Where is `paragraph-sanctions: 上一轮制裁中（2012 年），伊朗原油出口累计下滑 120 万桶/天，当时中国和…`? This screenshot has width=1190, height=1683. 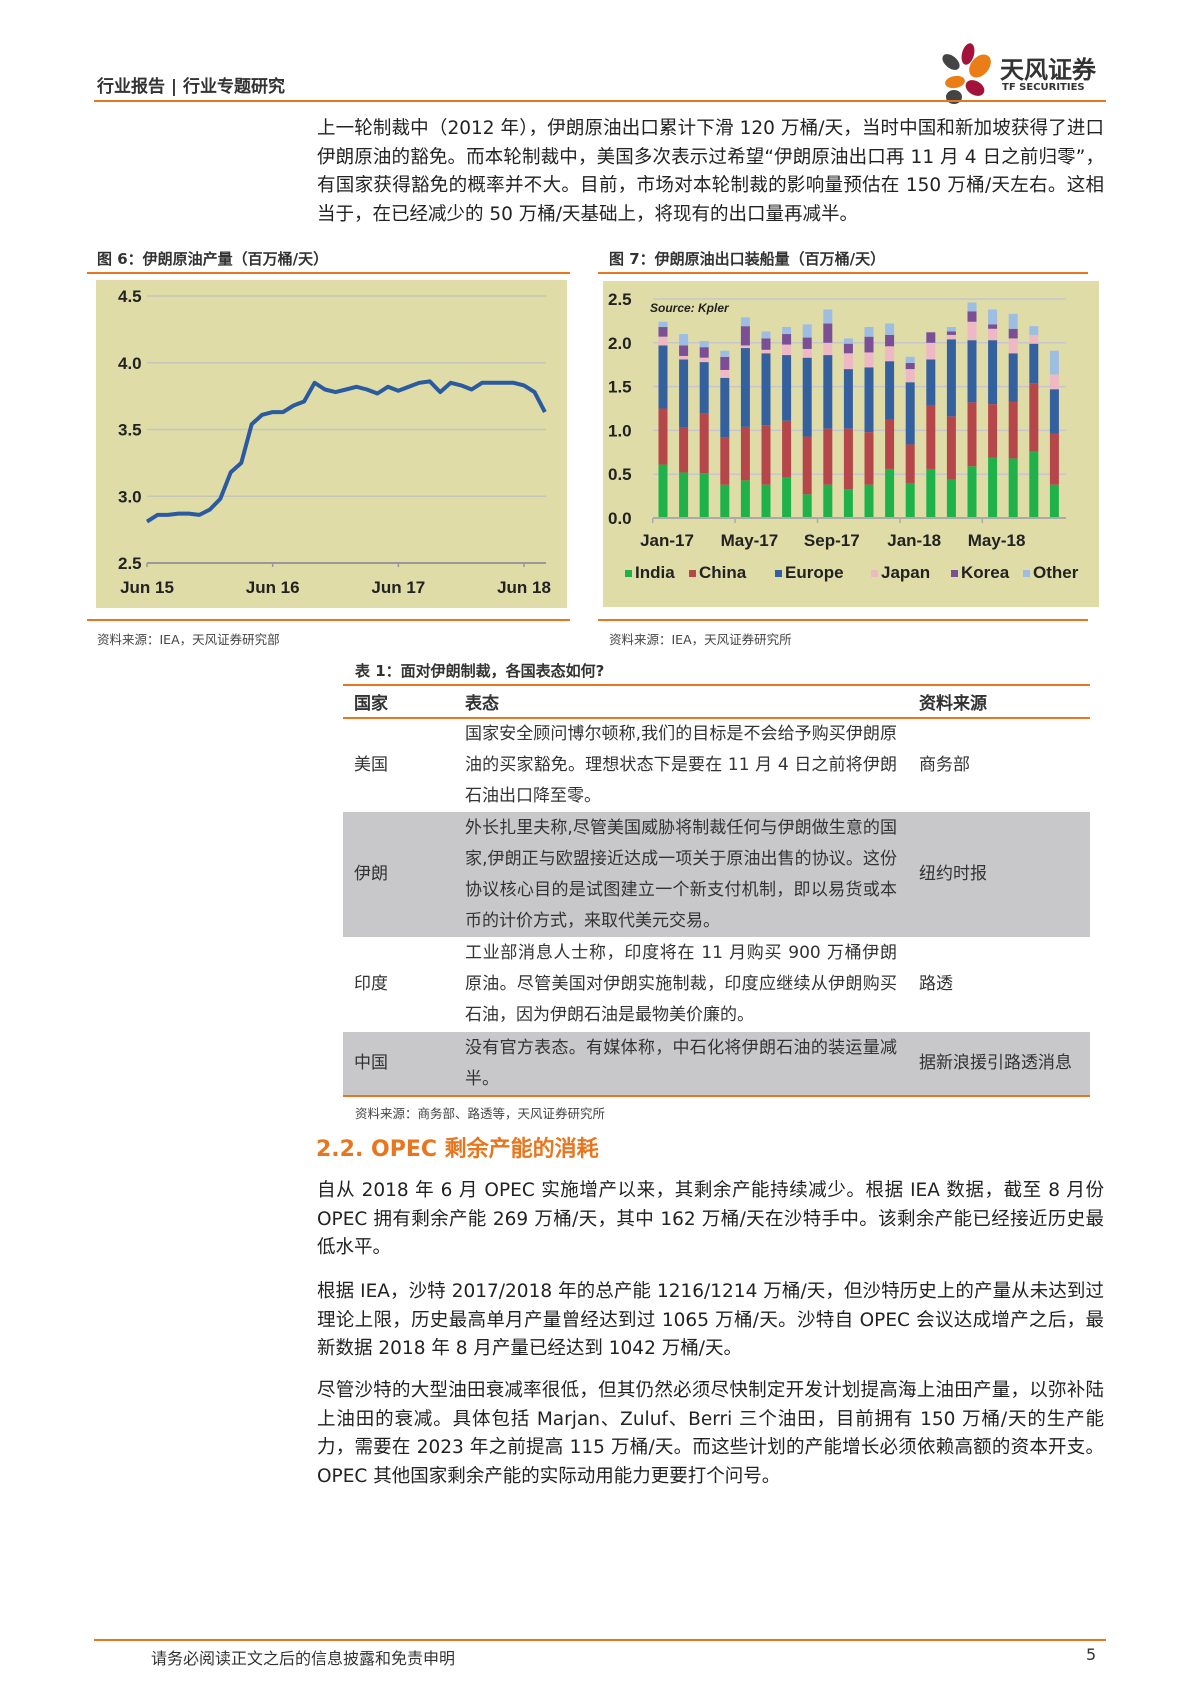
paragraph-sanctions: 上一轮制裁中（2012 年），伊朗原油出口累计下滑 120 万桶/天，当时中国和… is located at coordinates (710, 171).